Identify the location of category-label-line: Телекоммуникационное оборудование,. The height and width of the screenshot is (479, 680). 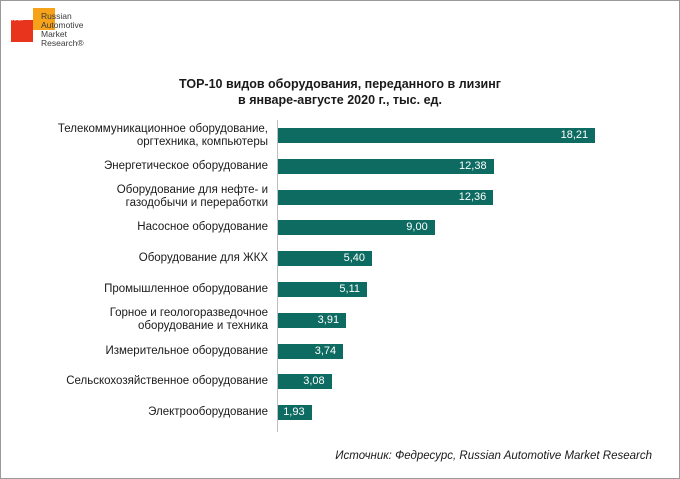
(162, 128).